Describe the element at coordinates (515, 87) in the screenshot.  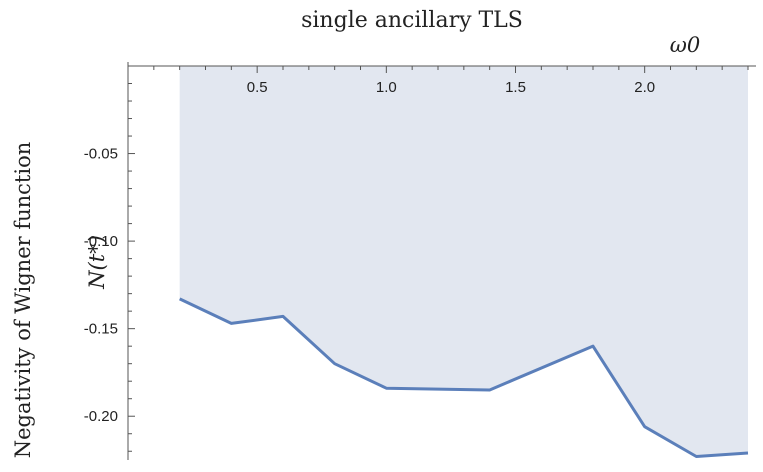
I see `x-tick-label: 1.5` at that location.